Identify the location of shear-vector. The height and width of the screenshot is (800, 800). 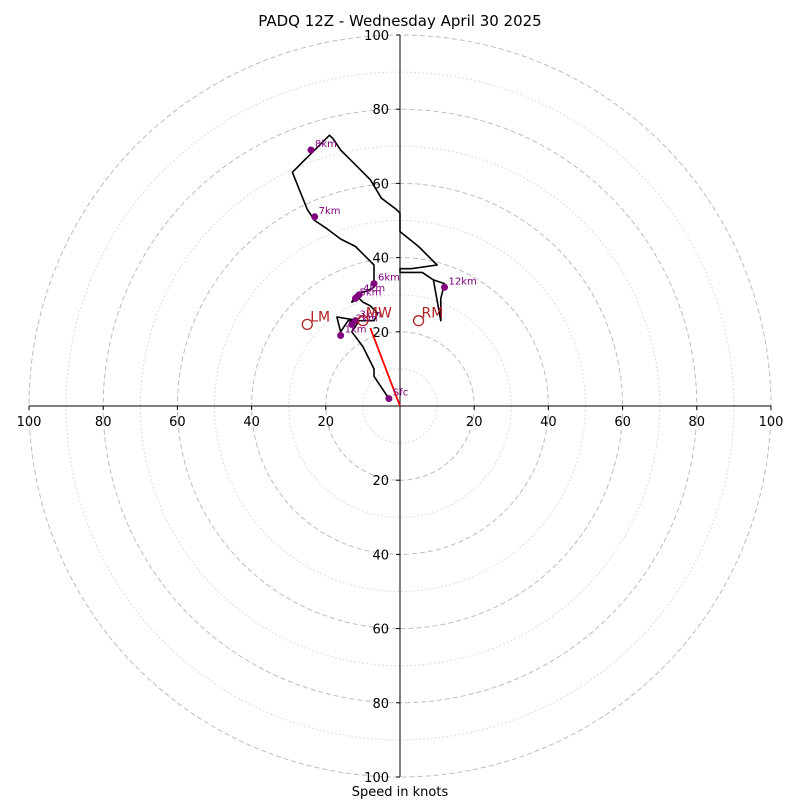
(385, 367).